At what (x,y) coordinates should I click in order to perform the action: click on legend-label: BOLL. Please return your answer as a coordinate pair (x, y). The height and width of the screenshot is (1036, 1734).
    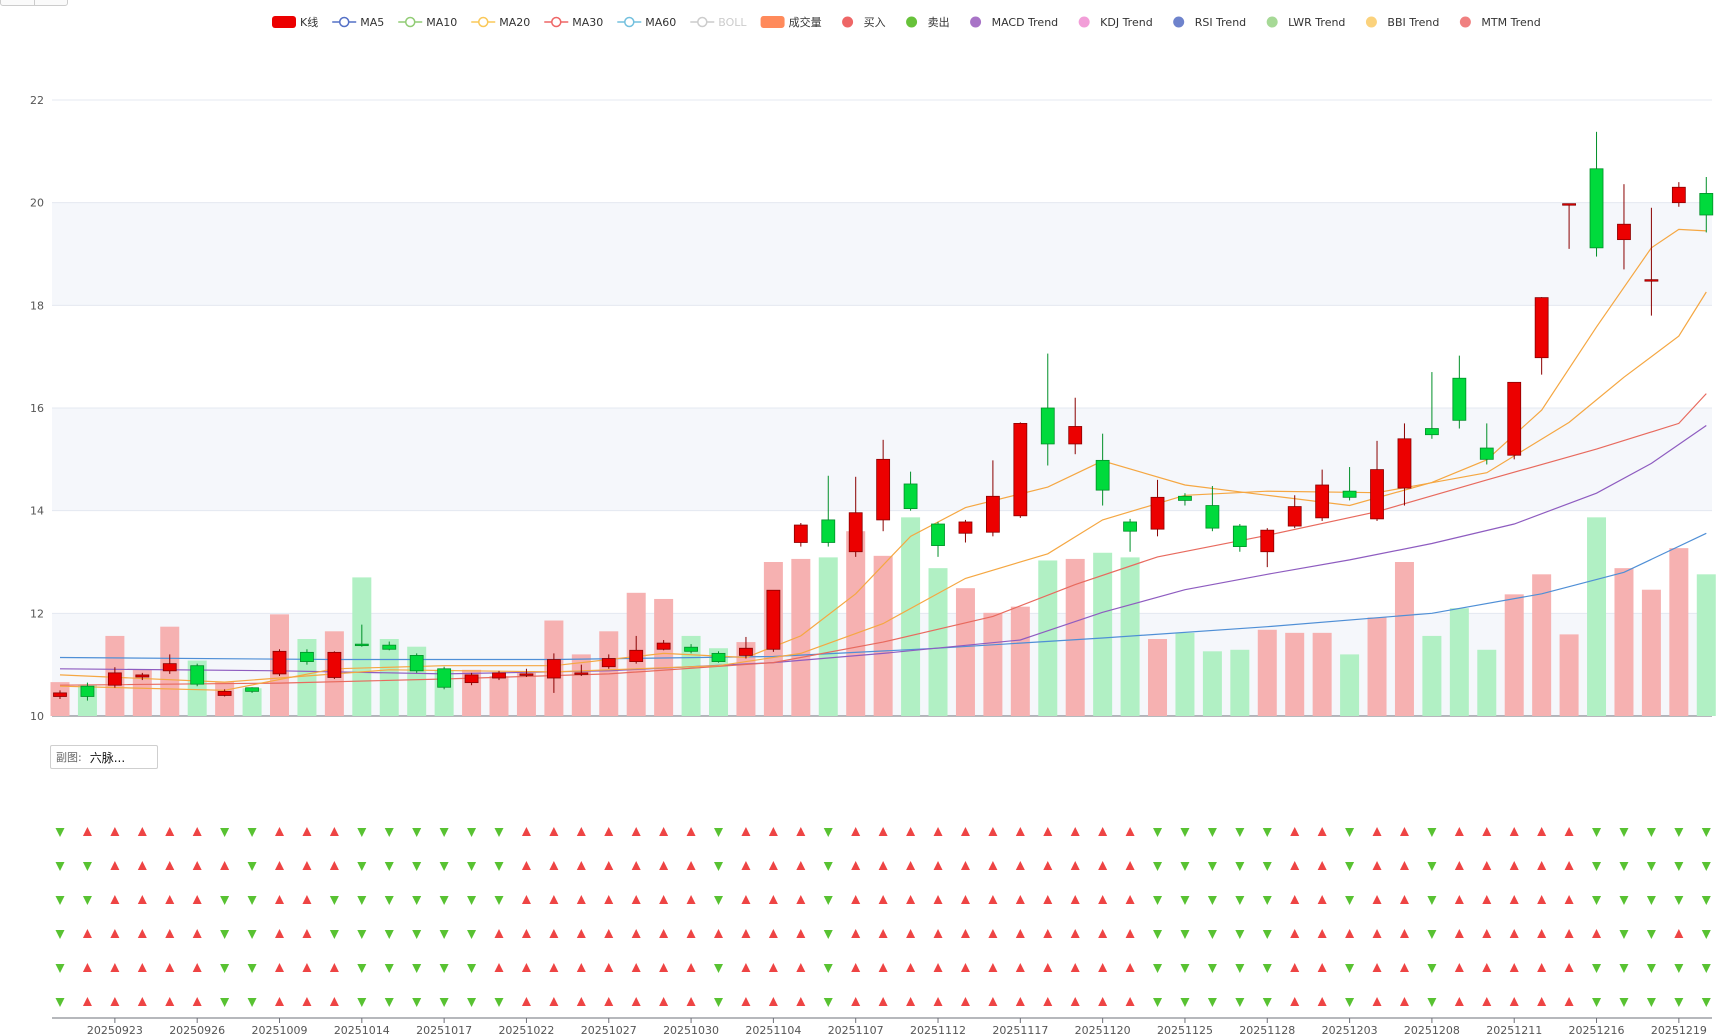
    Looking at the image, I should click on (732, 22).